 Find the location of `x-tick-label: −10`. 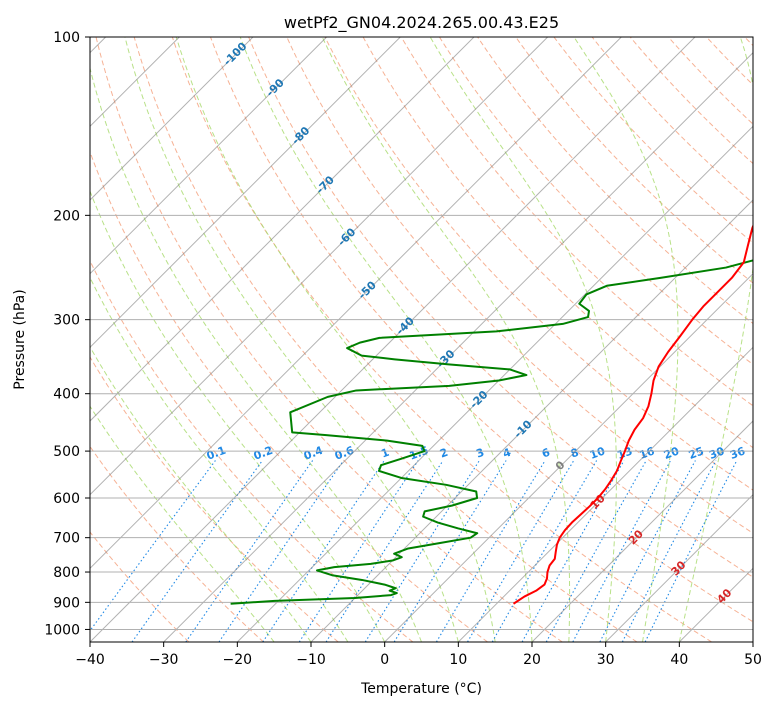

x-tick-label: −10 is located at coordinates (311, 660).